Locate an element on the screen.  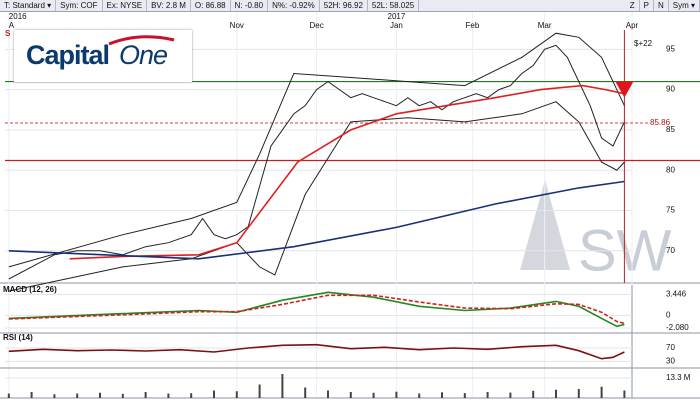
panel-title: RSI (14) is located at coordinates (18, 337).